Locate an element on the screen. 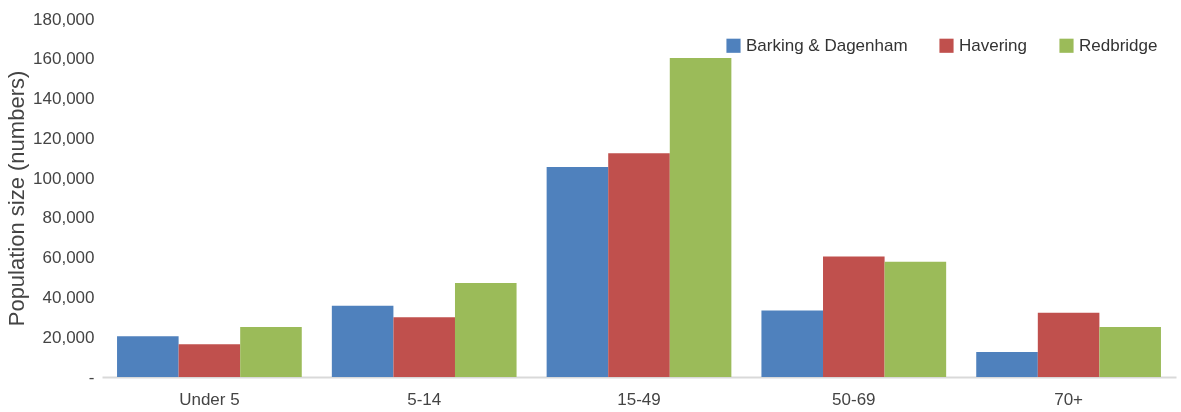  y-tick-label: 180,000 is located at coordinates (64, 19).